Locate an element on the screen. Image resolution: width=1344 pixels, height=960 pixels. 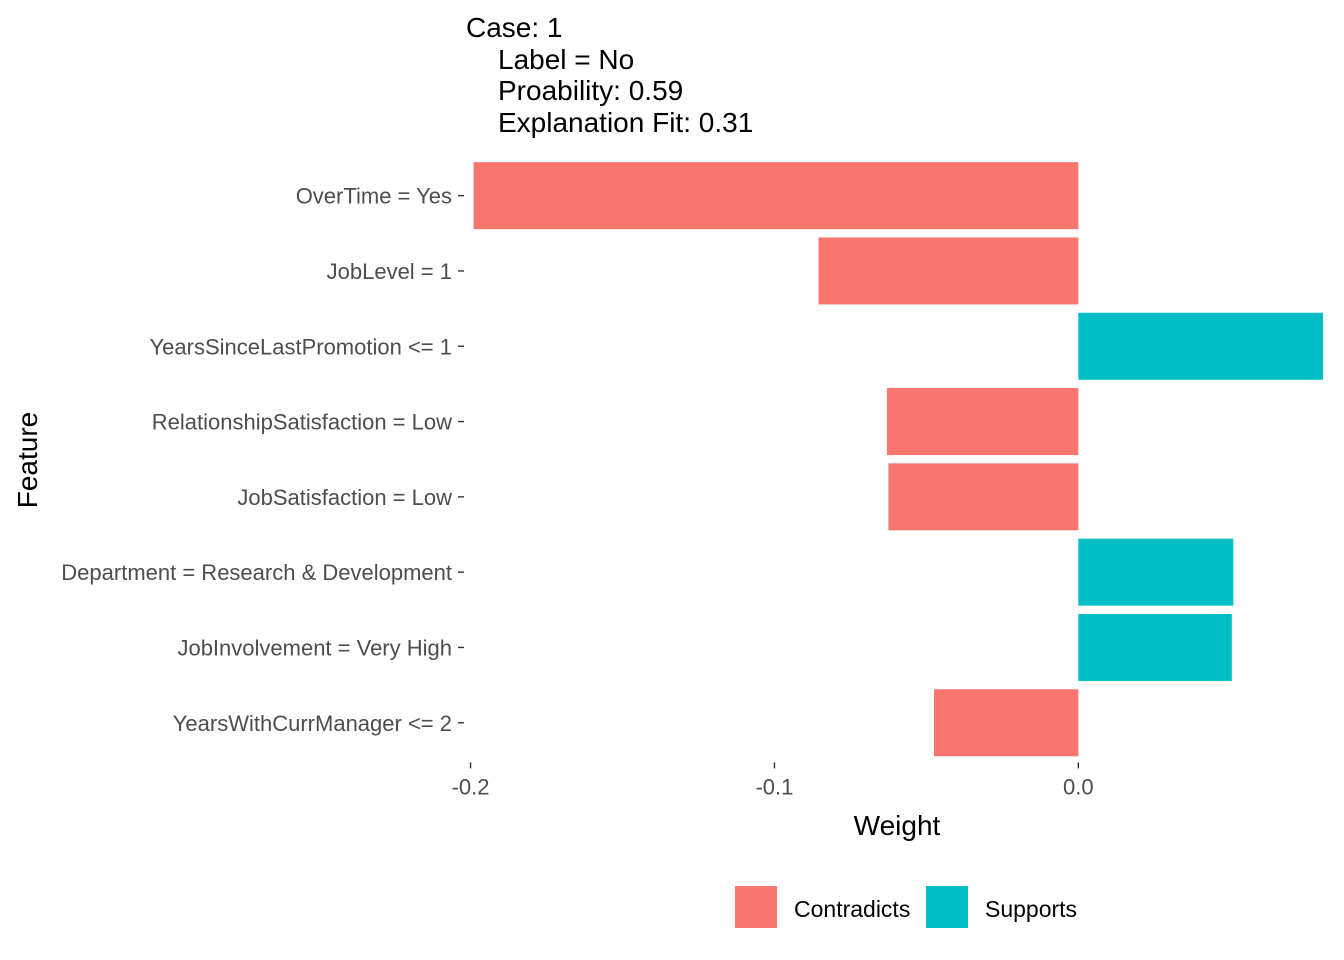
x-axis: -0.2 -0.1 0.0 is located at coordinates (773, 780).